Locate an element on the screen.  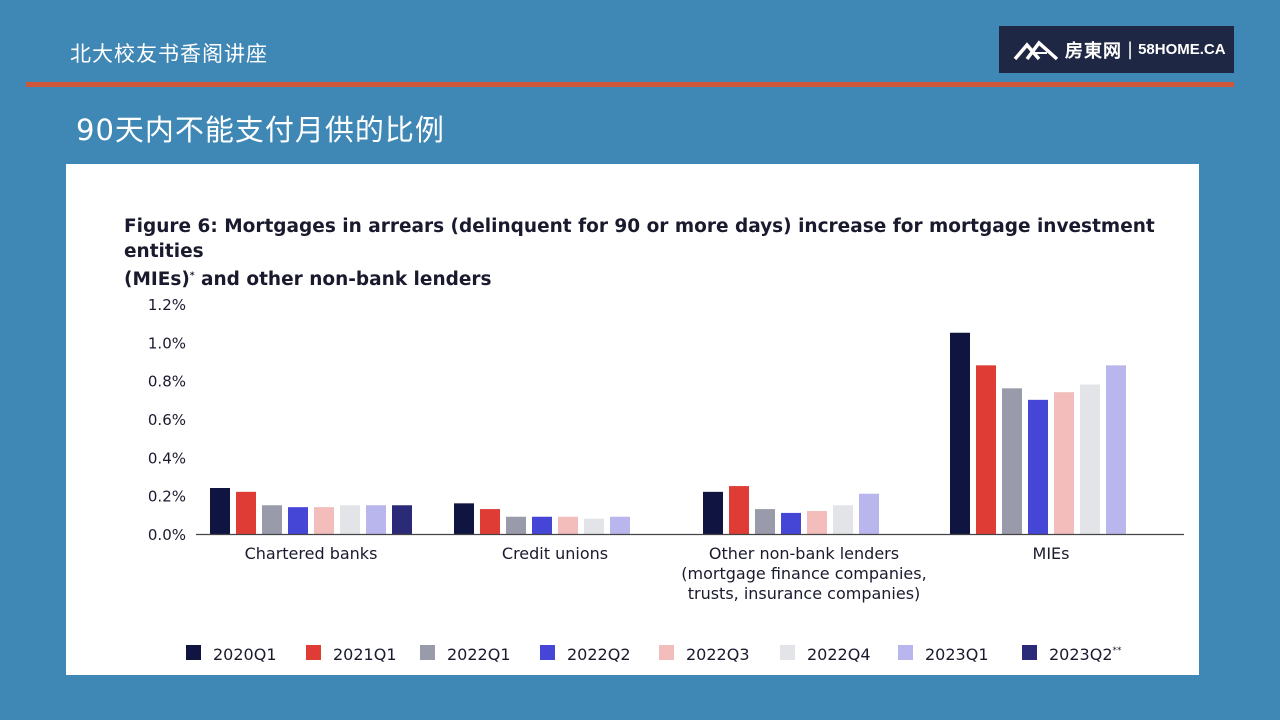
x-category-label: Chartered banks is located at coordinates (311, 553).